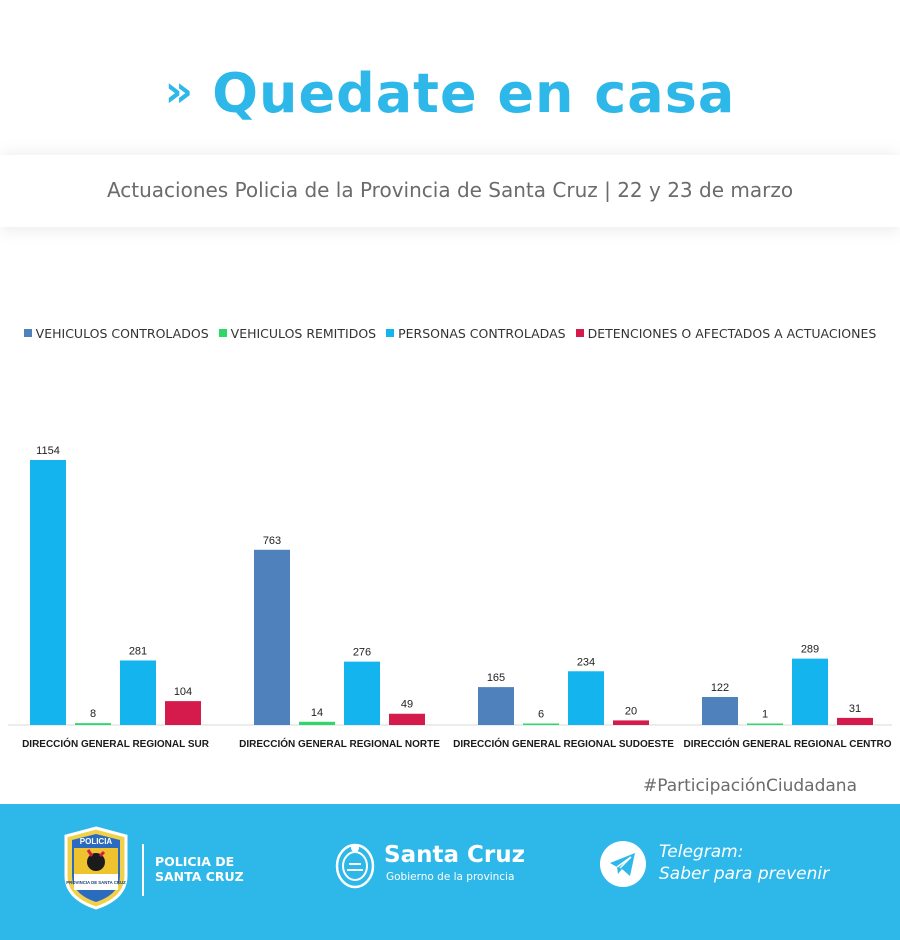  I want to click on legend-item: VEHICULOS REMITIDOS, so click(297, 333).